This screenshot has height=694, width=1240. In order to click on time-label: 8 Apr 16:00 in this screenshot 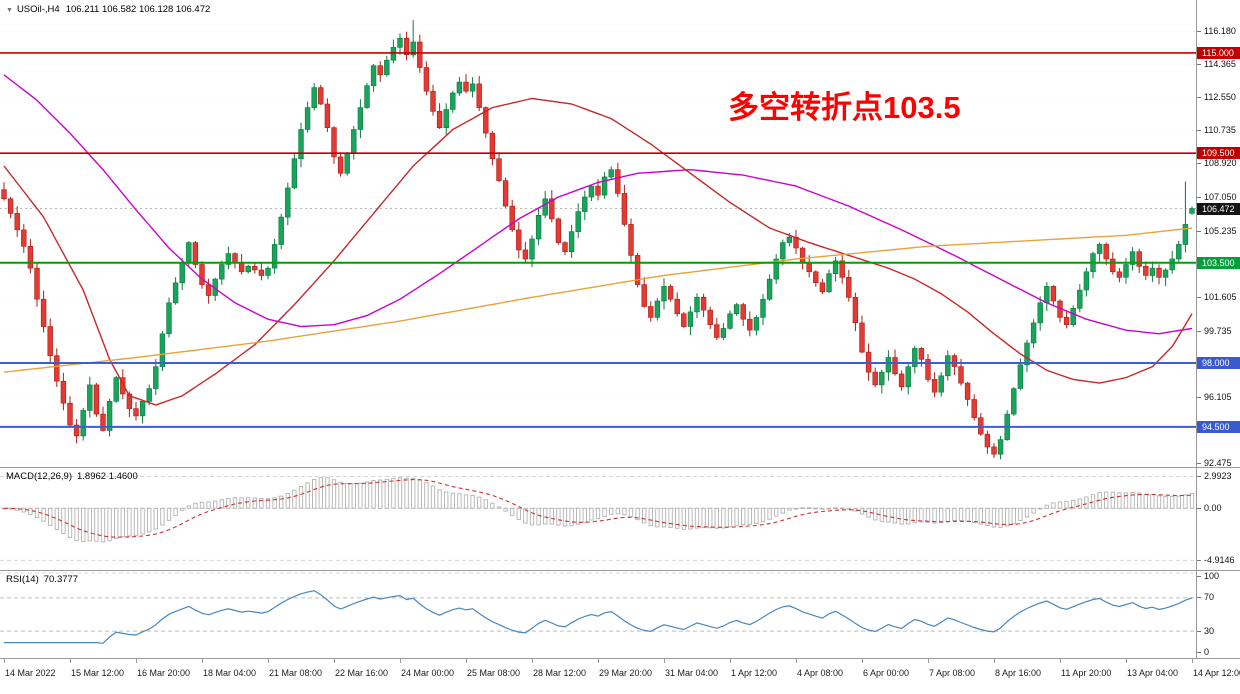, I will do `click(1018, 673)`.